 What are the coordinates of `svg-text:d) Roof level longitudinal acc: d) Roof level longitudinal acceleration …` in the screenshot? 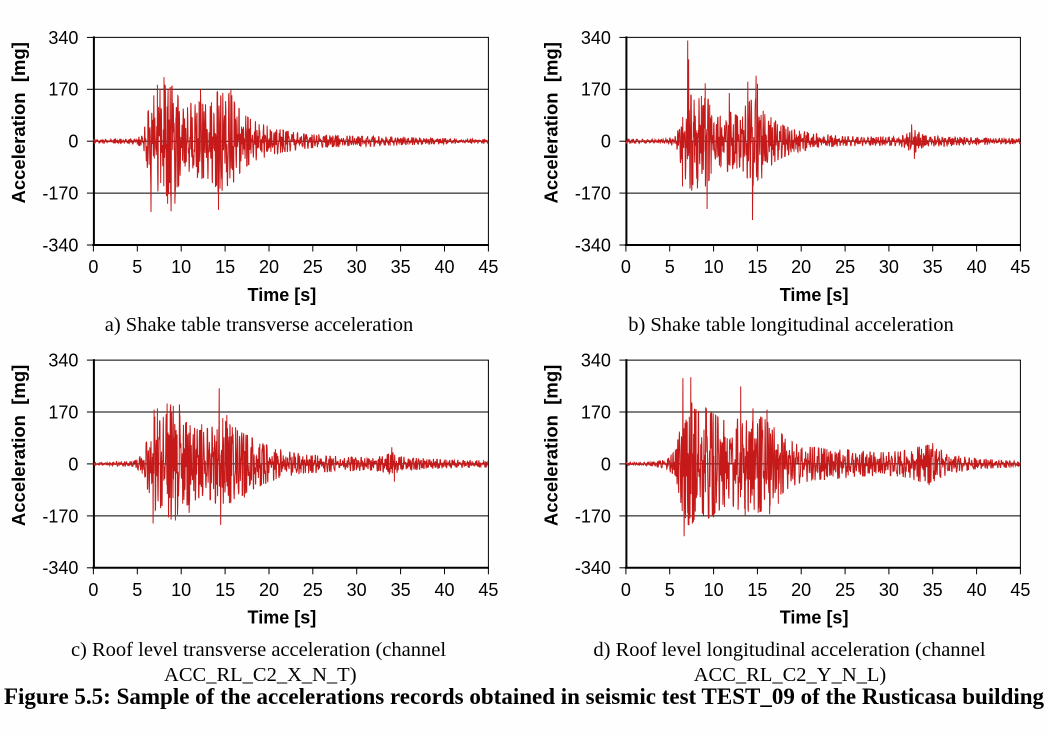 It's located at (789, 650).